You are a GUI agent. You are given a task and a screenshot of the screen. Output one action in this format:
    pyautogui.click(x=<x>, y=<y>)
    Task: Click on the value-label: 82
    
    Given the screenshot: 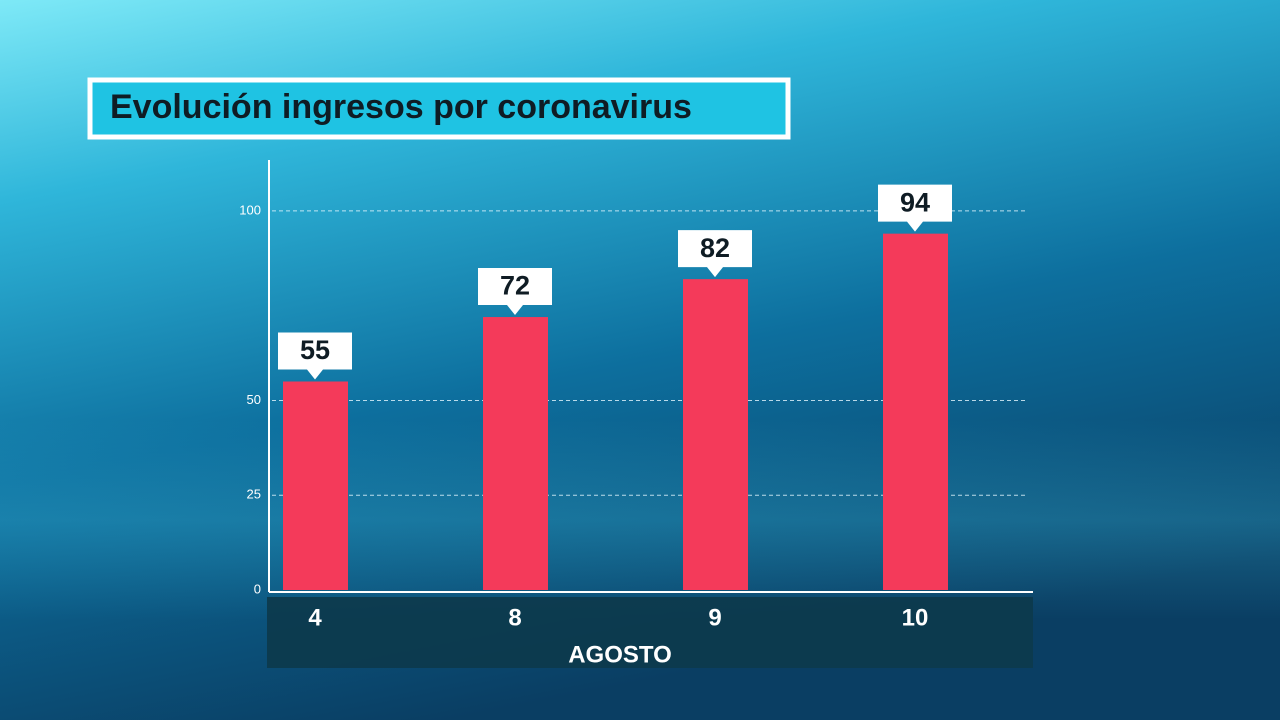 What is the action you would take?
    pyautogui.click(x=715, y=248)
    